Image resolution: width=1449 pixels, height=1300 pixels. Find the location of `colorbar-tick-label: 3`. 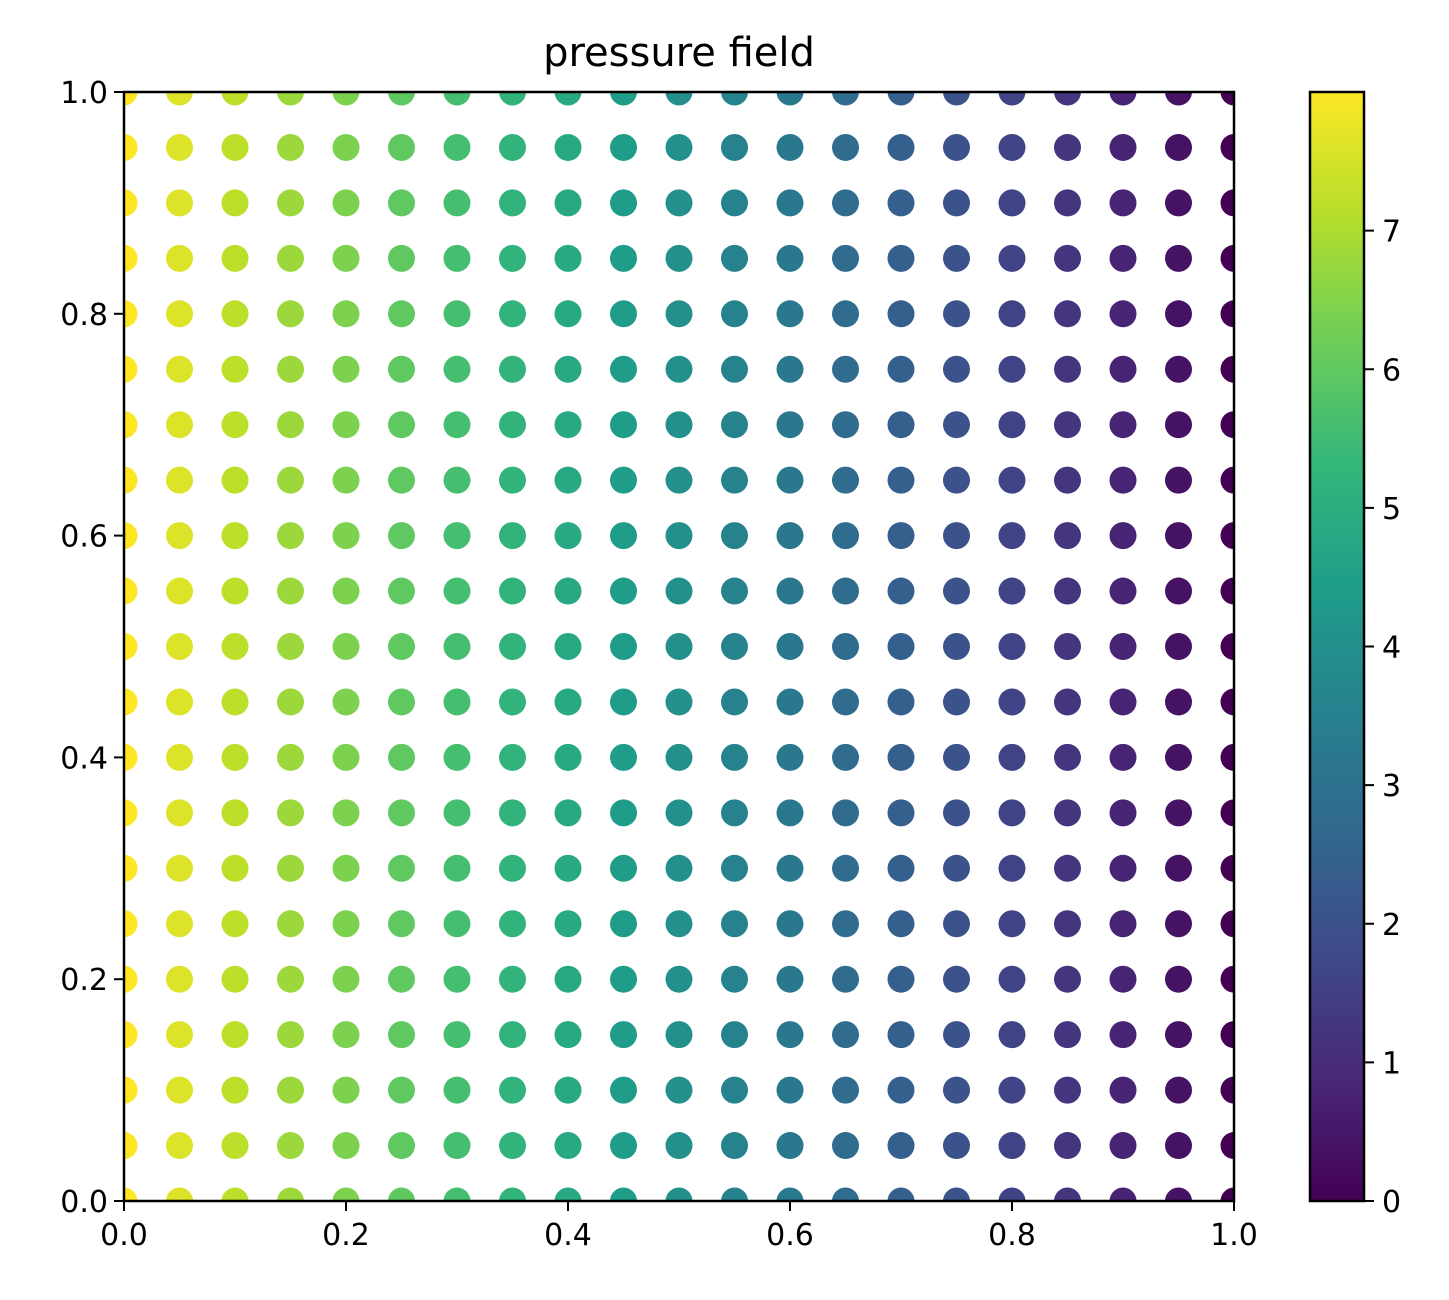

colorbar-tick-label: 3 is located at coordinates (1391, 786).